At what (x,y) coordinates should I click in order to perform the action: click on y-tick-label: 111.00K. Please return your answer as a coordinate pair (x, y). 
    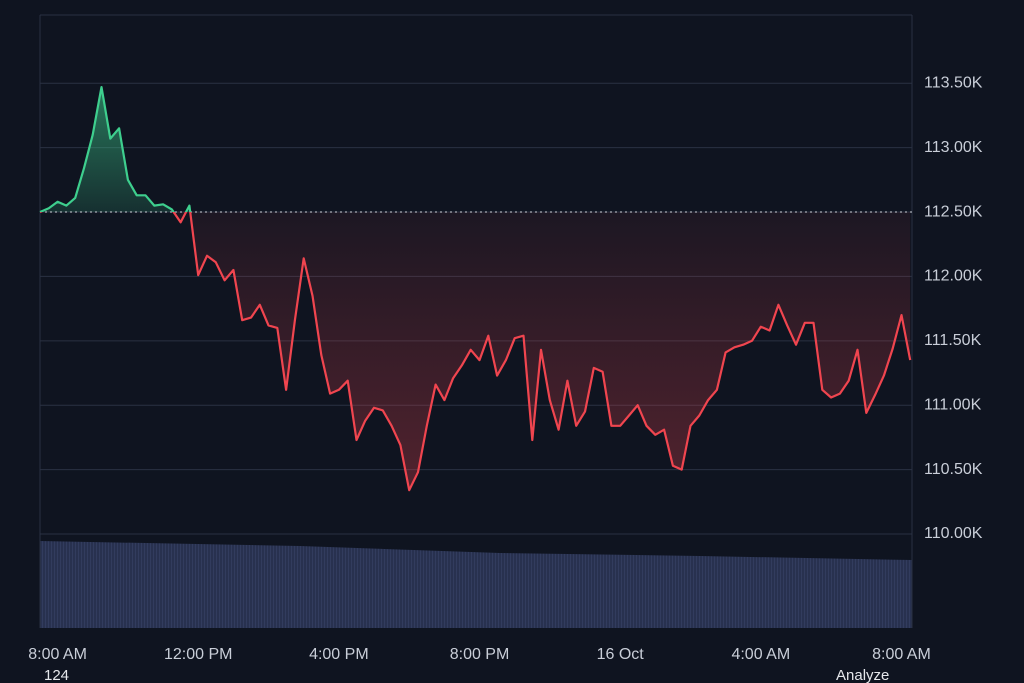
    Looking at the image, I should click on (953, 404).